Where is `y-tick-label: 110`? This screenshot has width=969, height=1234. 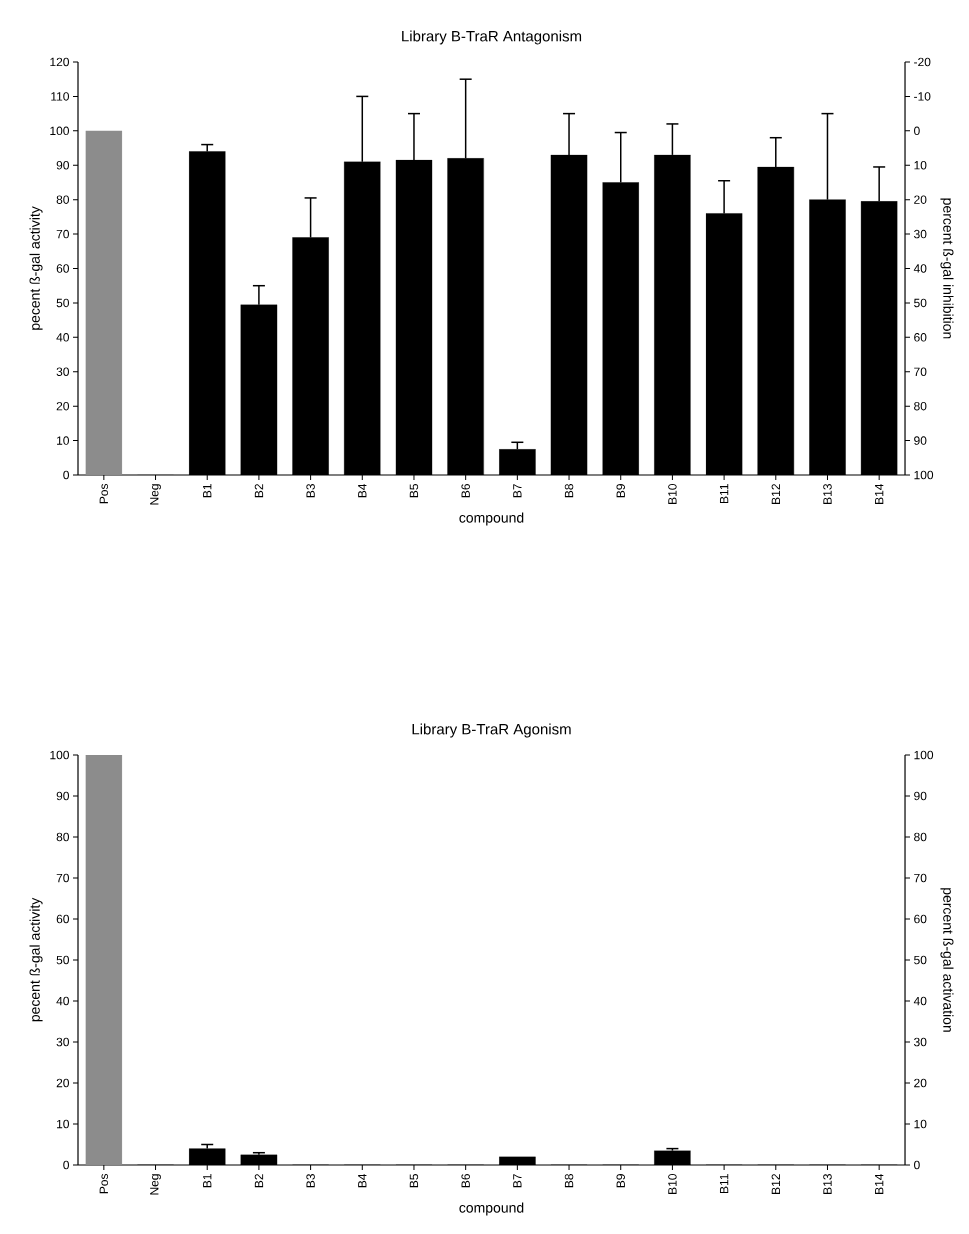 y-tick-label: 110 is located at coordinates (60, 96).